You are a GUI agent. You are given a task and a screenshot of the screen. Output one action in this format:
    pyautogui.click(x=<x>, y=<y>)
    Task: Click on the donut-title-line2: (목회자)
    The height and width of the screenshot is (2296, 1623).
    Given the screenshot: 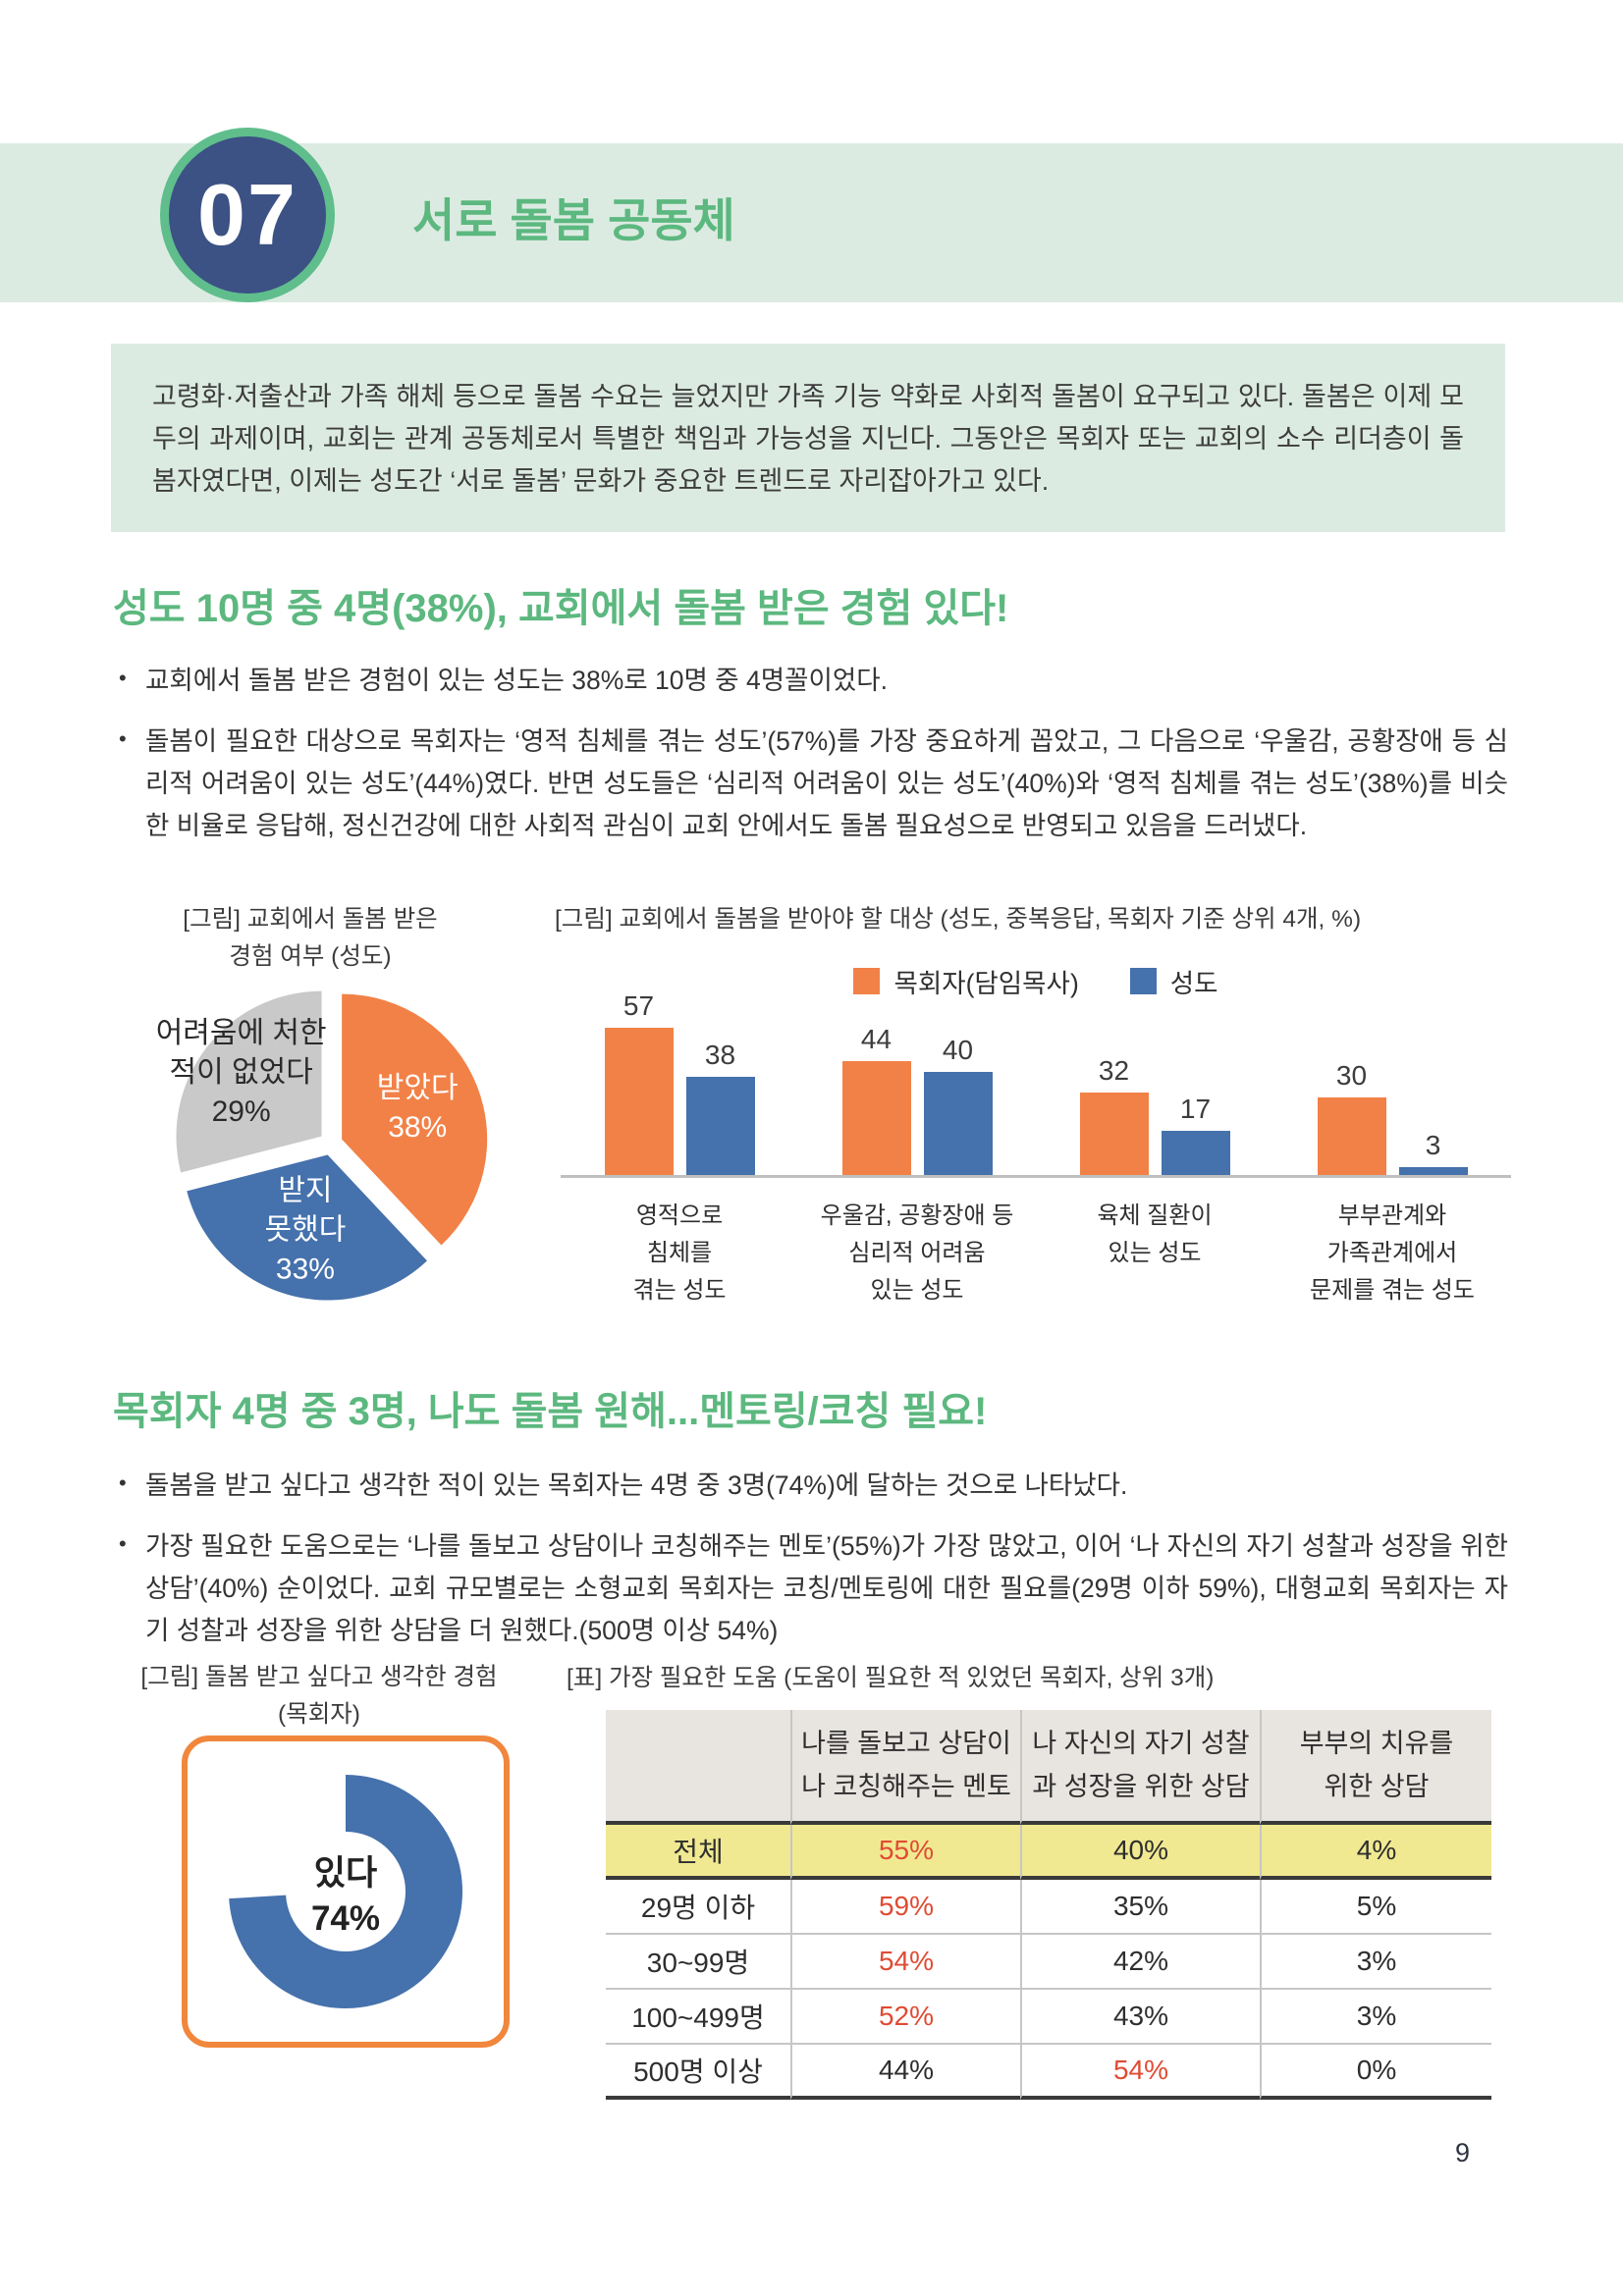 What is the action you would take?
    pyautogui.click(x=319, y=1714)
    